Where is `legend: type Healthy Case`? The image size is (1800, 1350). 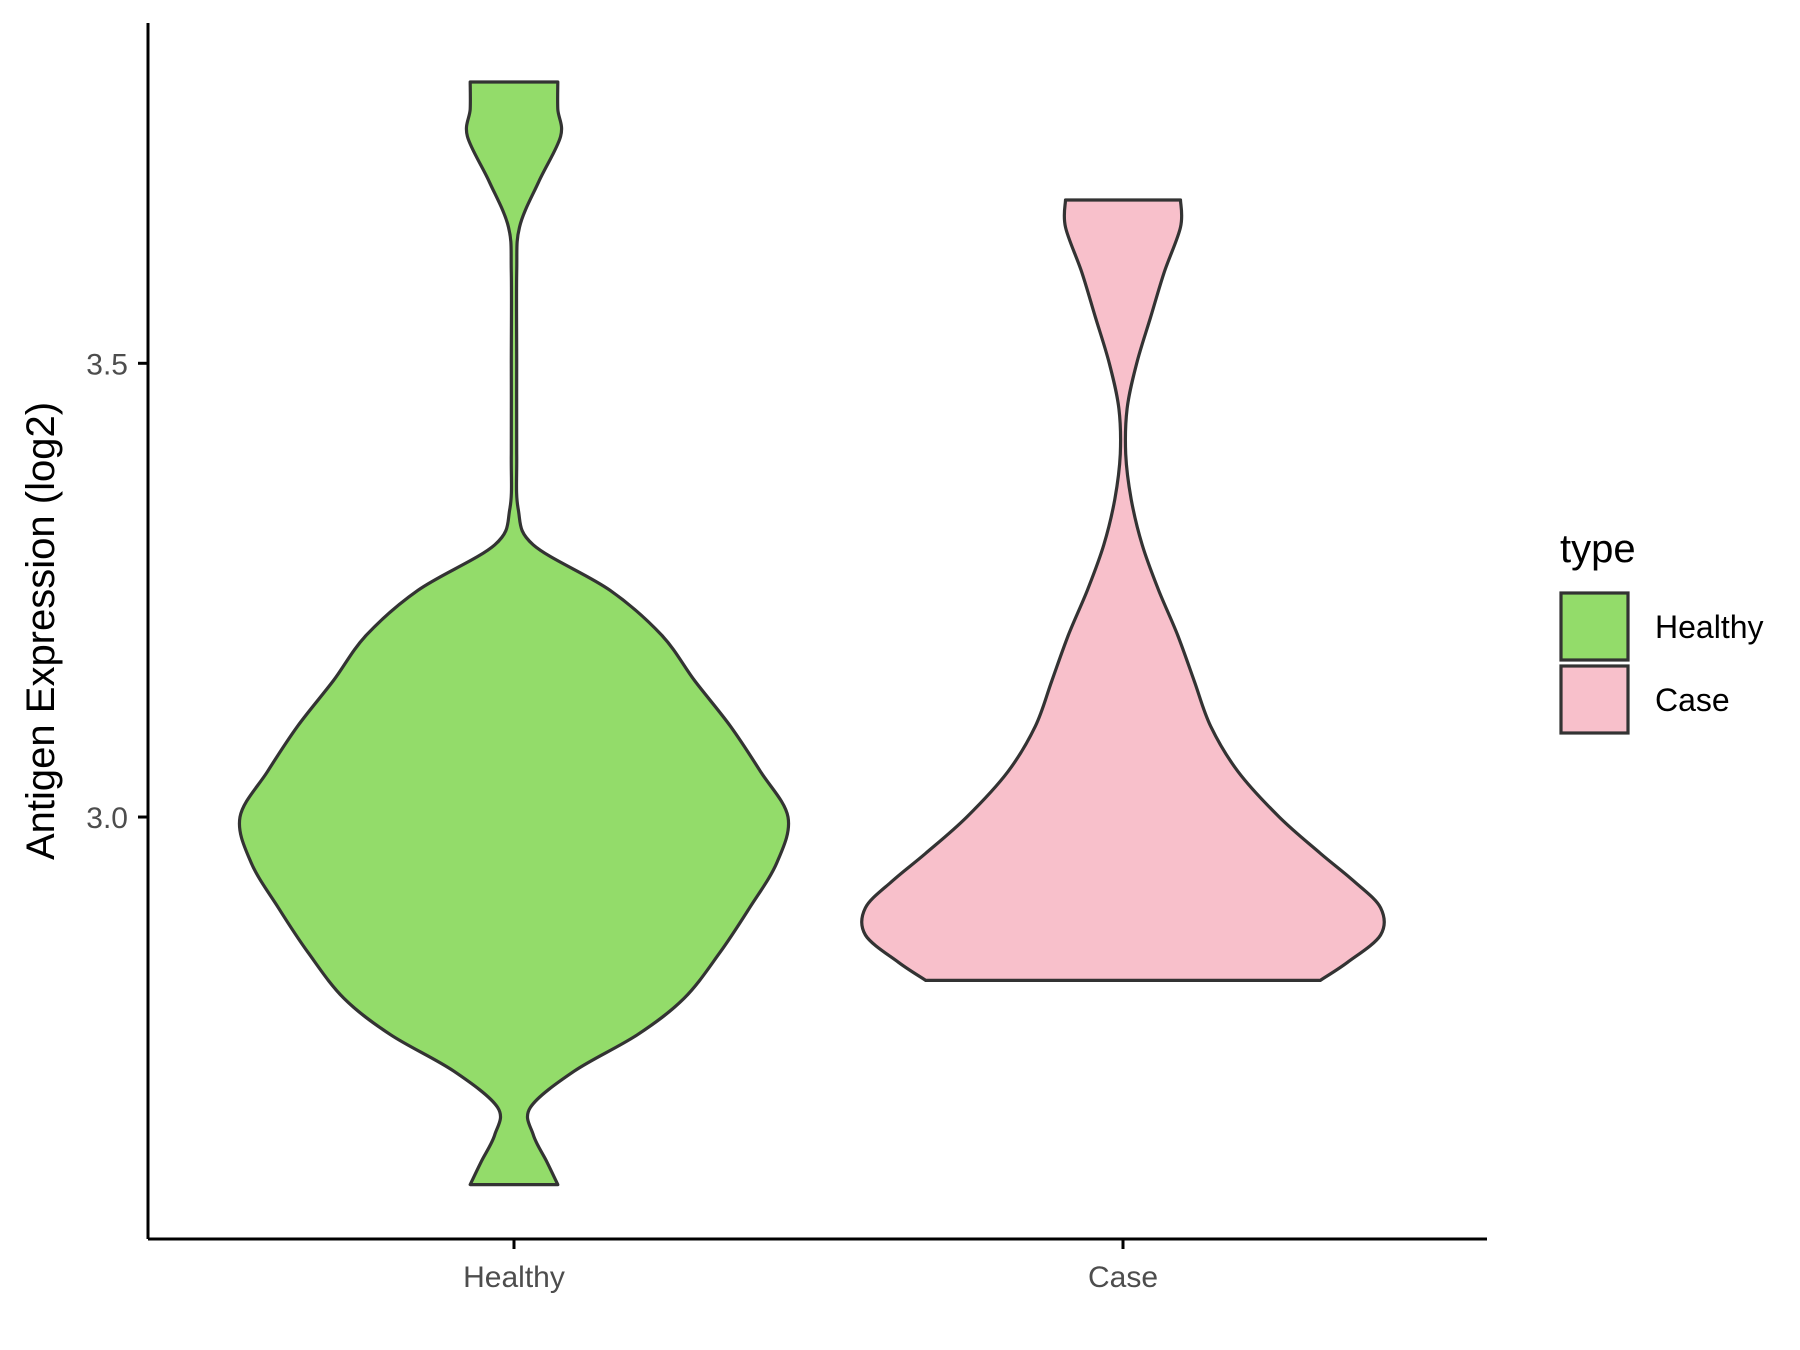
legend: type Healthy Case is located at coordinates (1661, 631).